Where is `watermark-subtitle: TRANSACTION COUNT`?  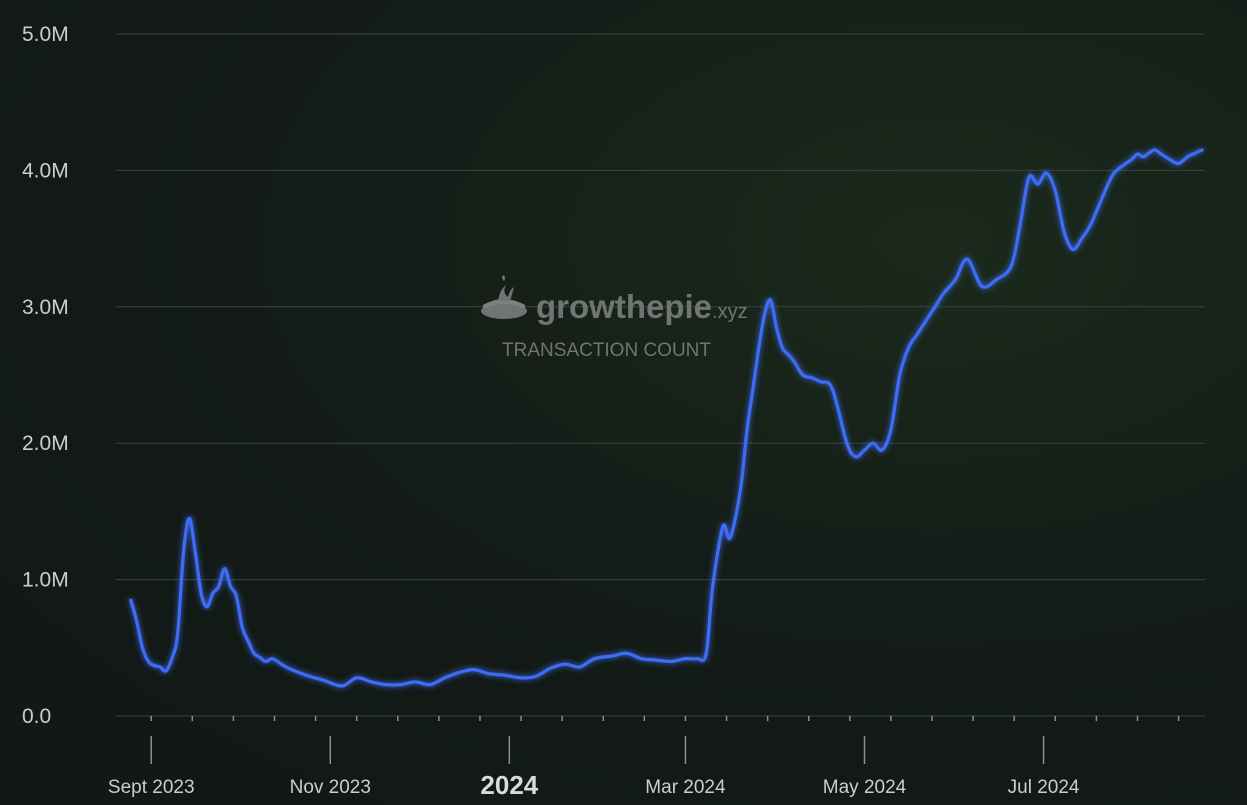
watermark-subtitle: TRANSACTION COUNT is located at coordinates (606, 350).